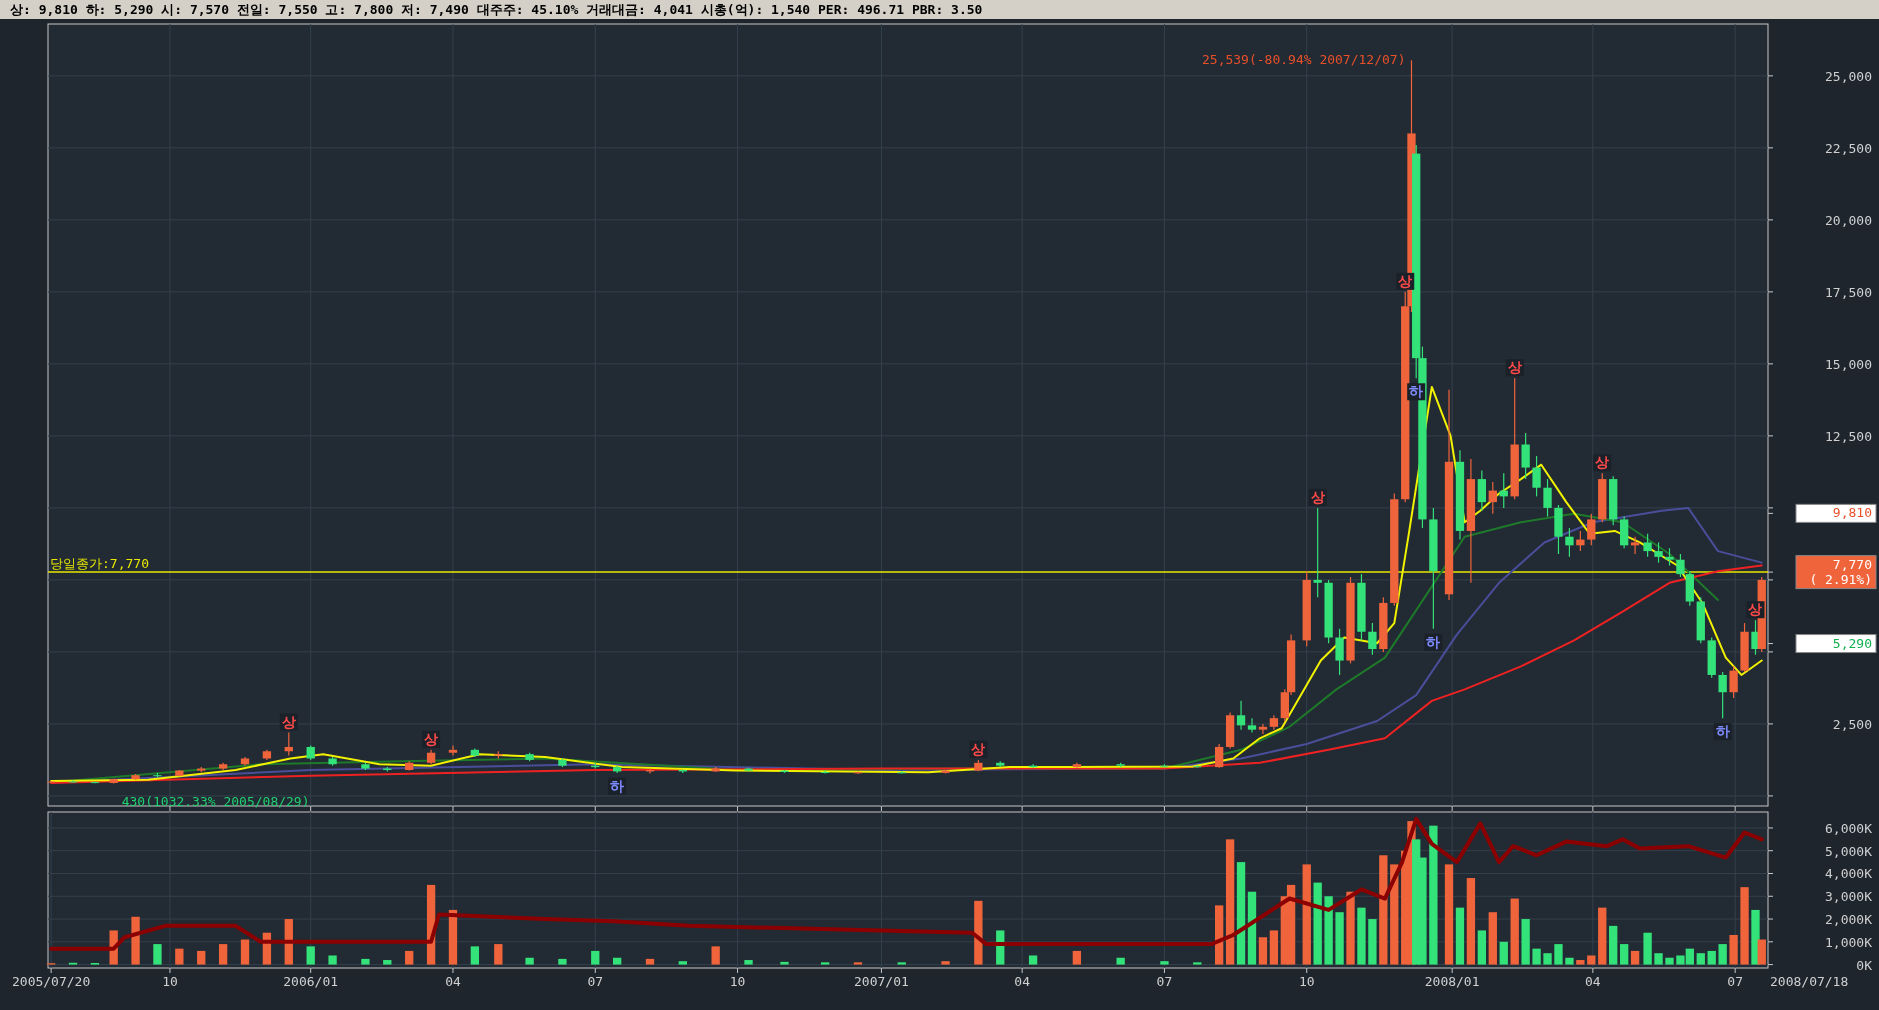 This screenshot has width=1879, height=1010. I want to click on annotation: 25,539(-80.94% 2007/12/07), so click(1303, 60).